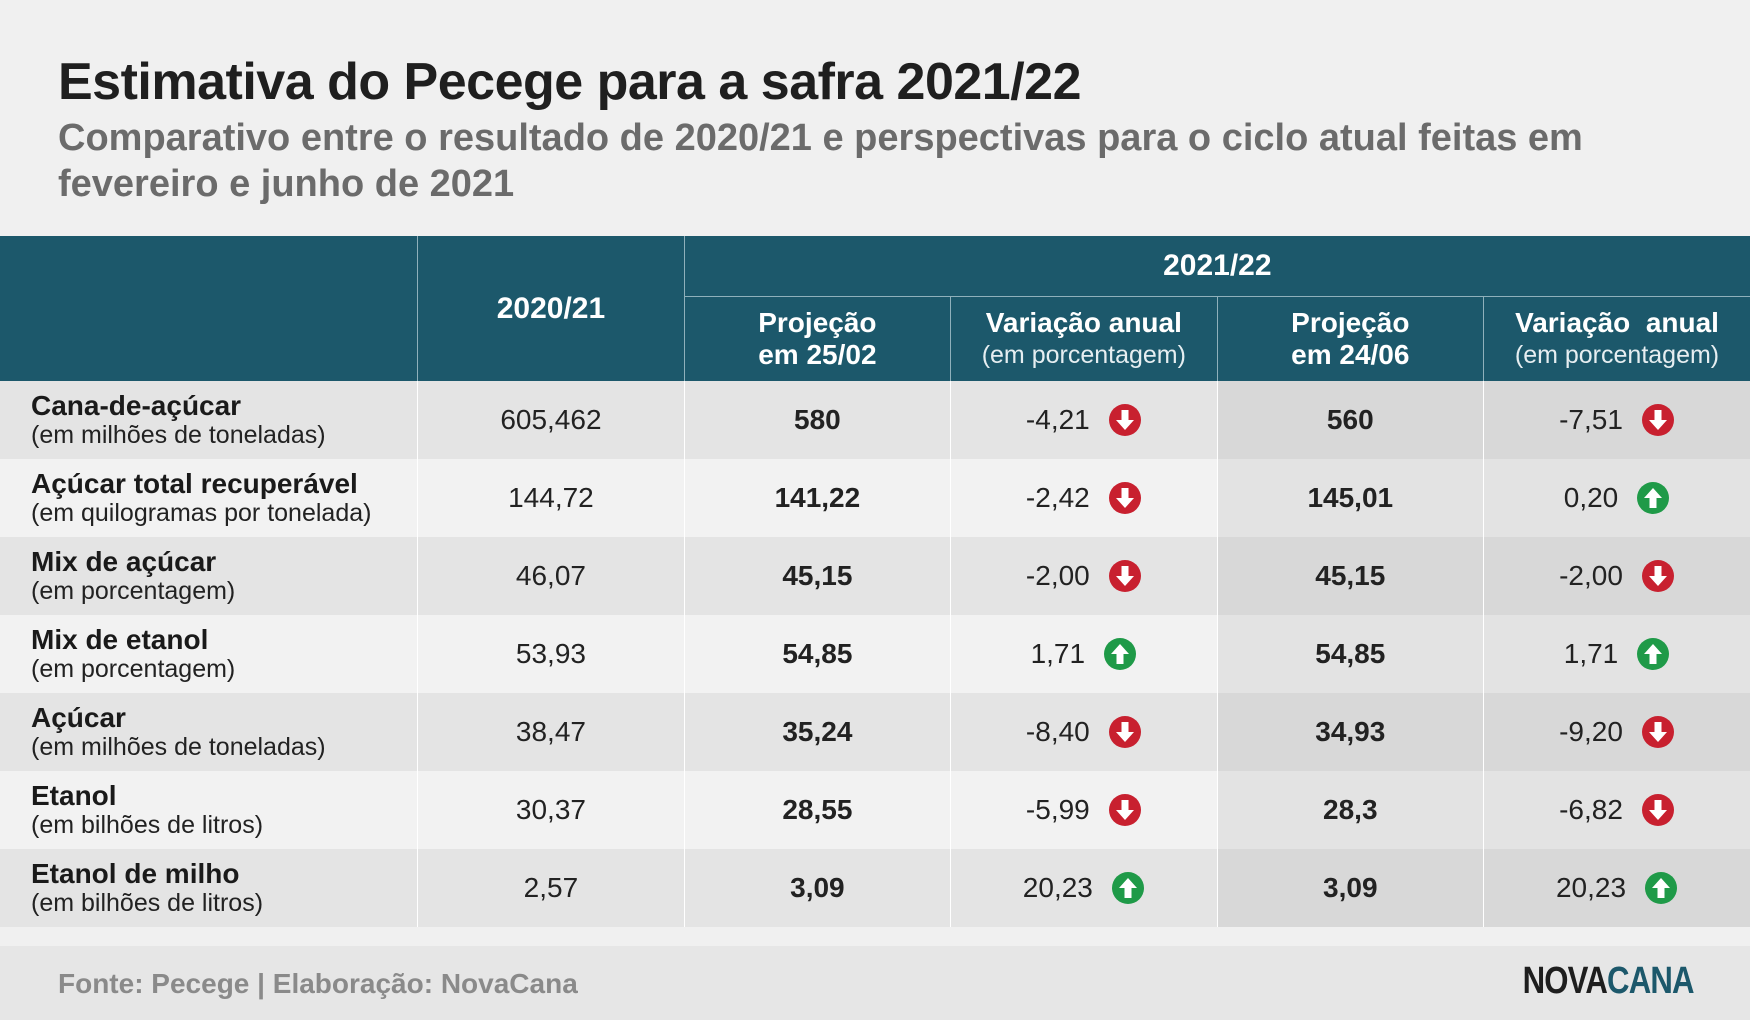 Image resolution: width=1750 pixels, height=1020 pixels. I want to click on projection-feb-value: 141,22, so click(817, 497).